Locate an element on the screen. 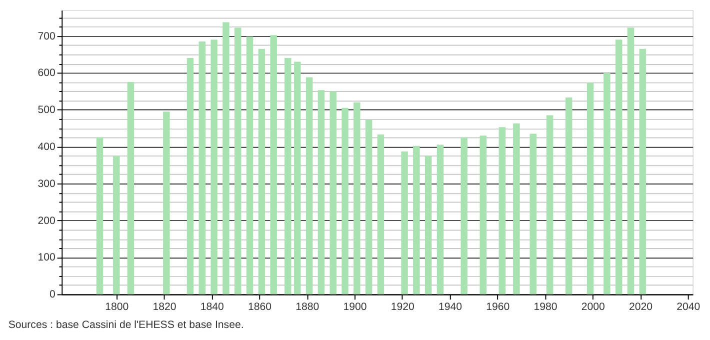 The width and height of the screenshot is (710, 340). x-tick-label: 1960 is located at coordinates (498, 307).